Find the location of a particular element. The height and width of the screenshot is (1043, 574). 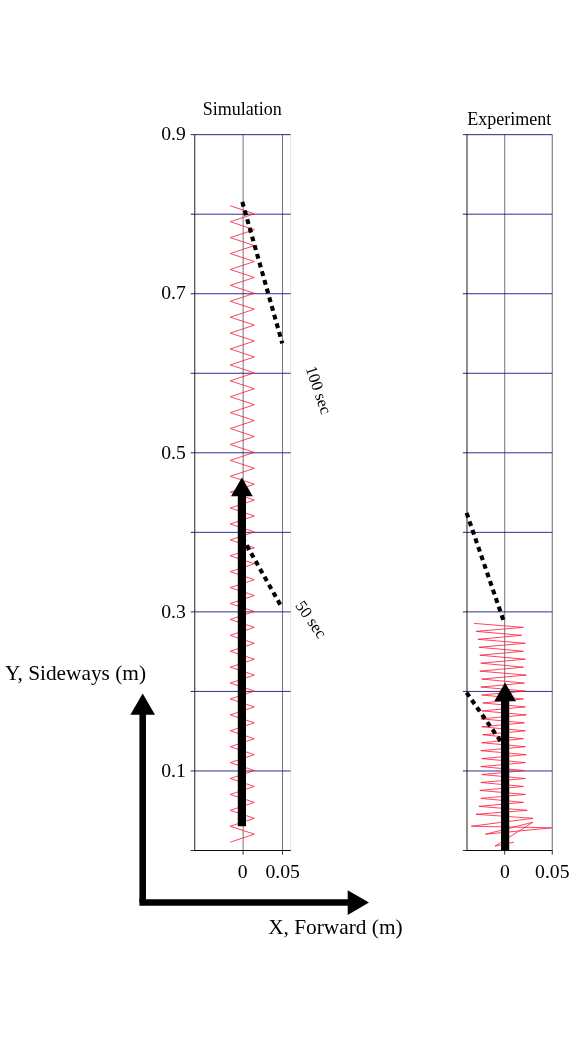

y-tick-label: 0.3 is located at coordinates (173, 610).